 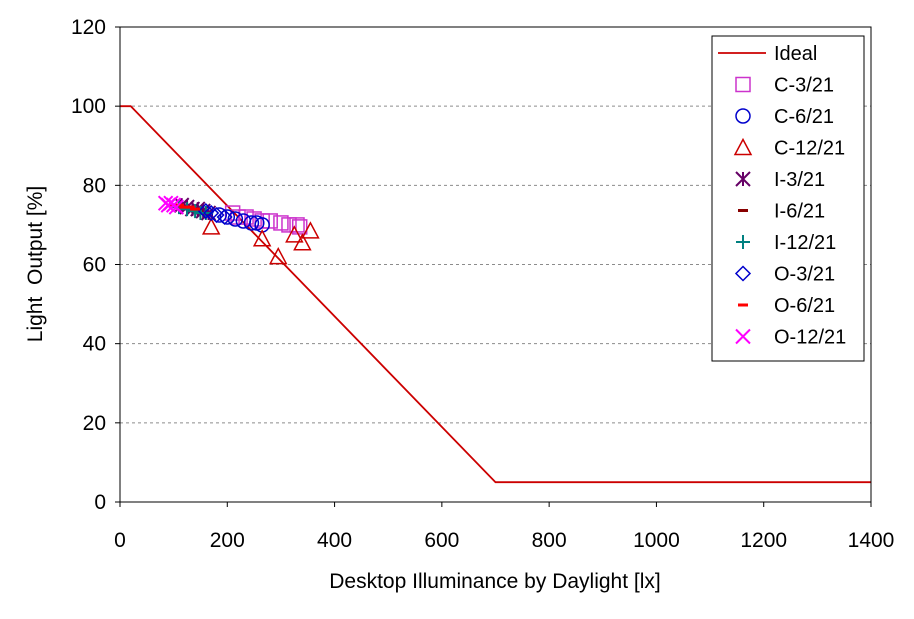 What do you see at coordinates (804, 306) in the screenshot?
I see `legend-label-o-6-21: O-6/21` at bounding box center [804, 306].